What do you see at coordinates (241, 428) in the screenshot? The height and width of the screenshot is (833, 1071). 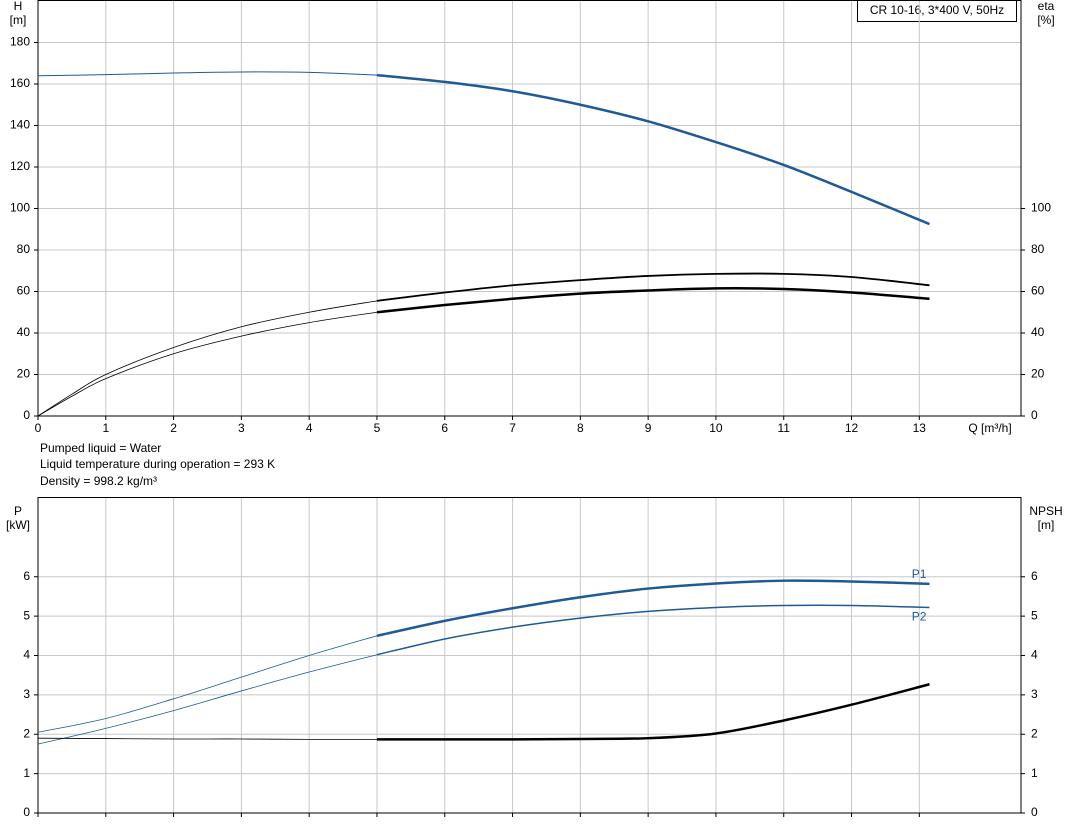 I see `x-tick-label: 3` at bounding box center [241, 428].